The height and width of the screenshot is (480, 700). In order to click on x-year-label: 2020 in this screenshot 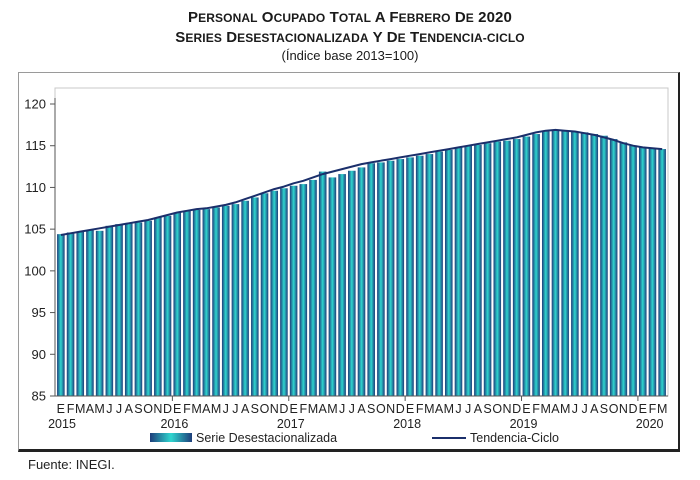, I will do `click(650, 424)`.